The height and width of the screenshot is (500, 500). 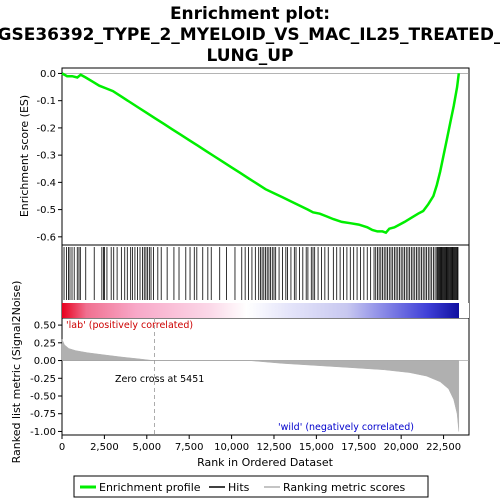 What do you see at coordinates (231, 447) in the screenshot?
I see `x-tick-label: 10,000` at bounding box center [231, 447].